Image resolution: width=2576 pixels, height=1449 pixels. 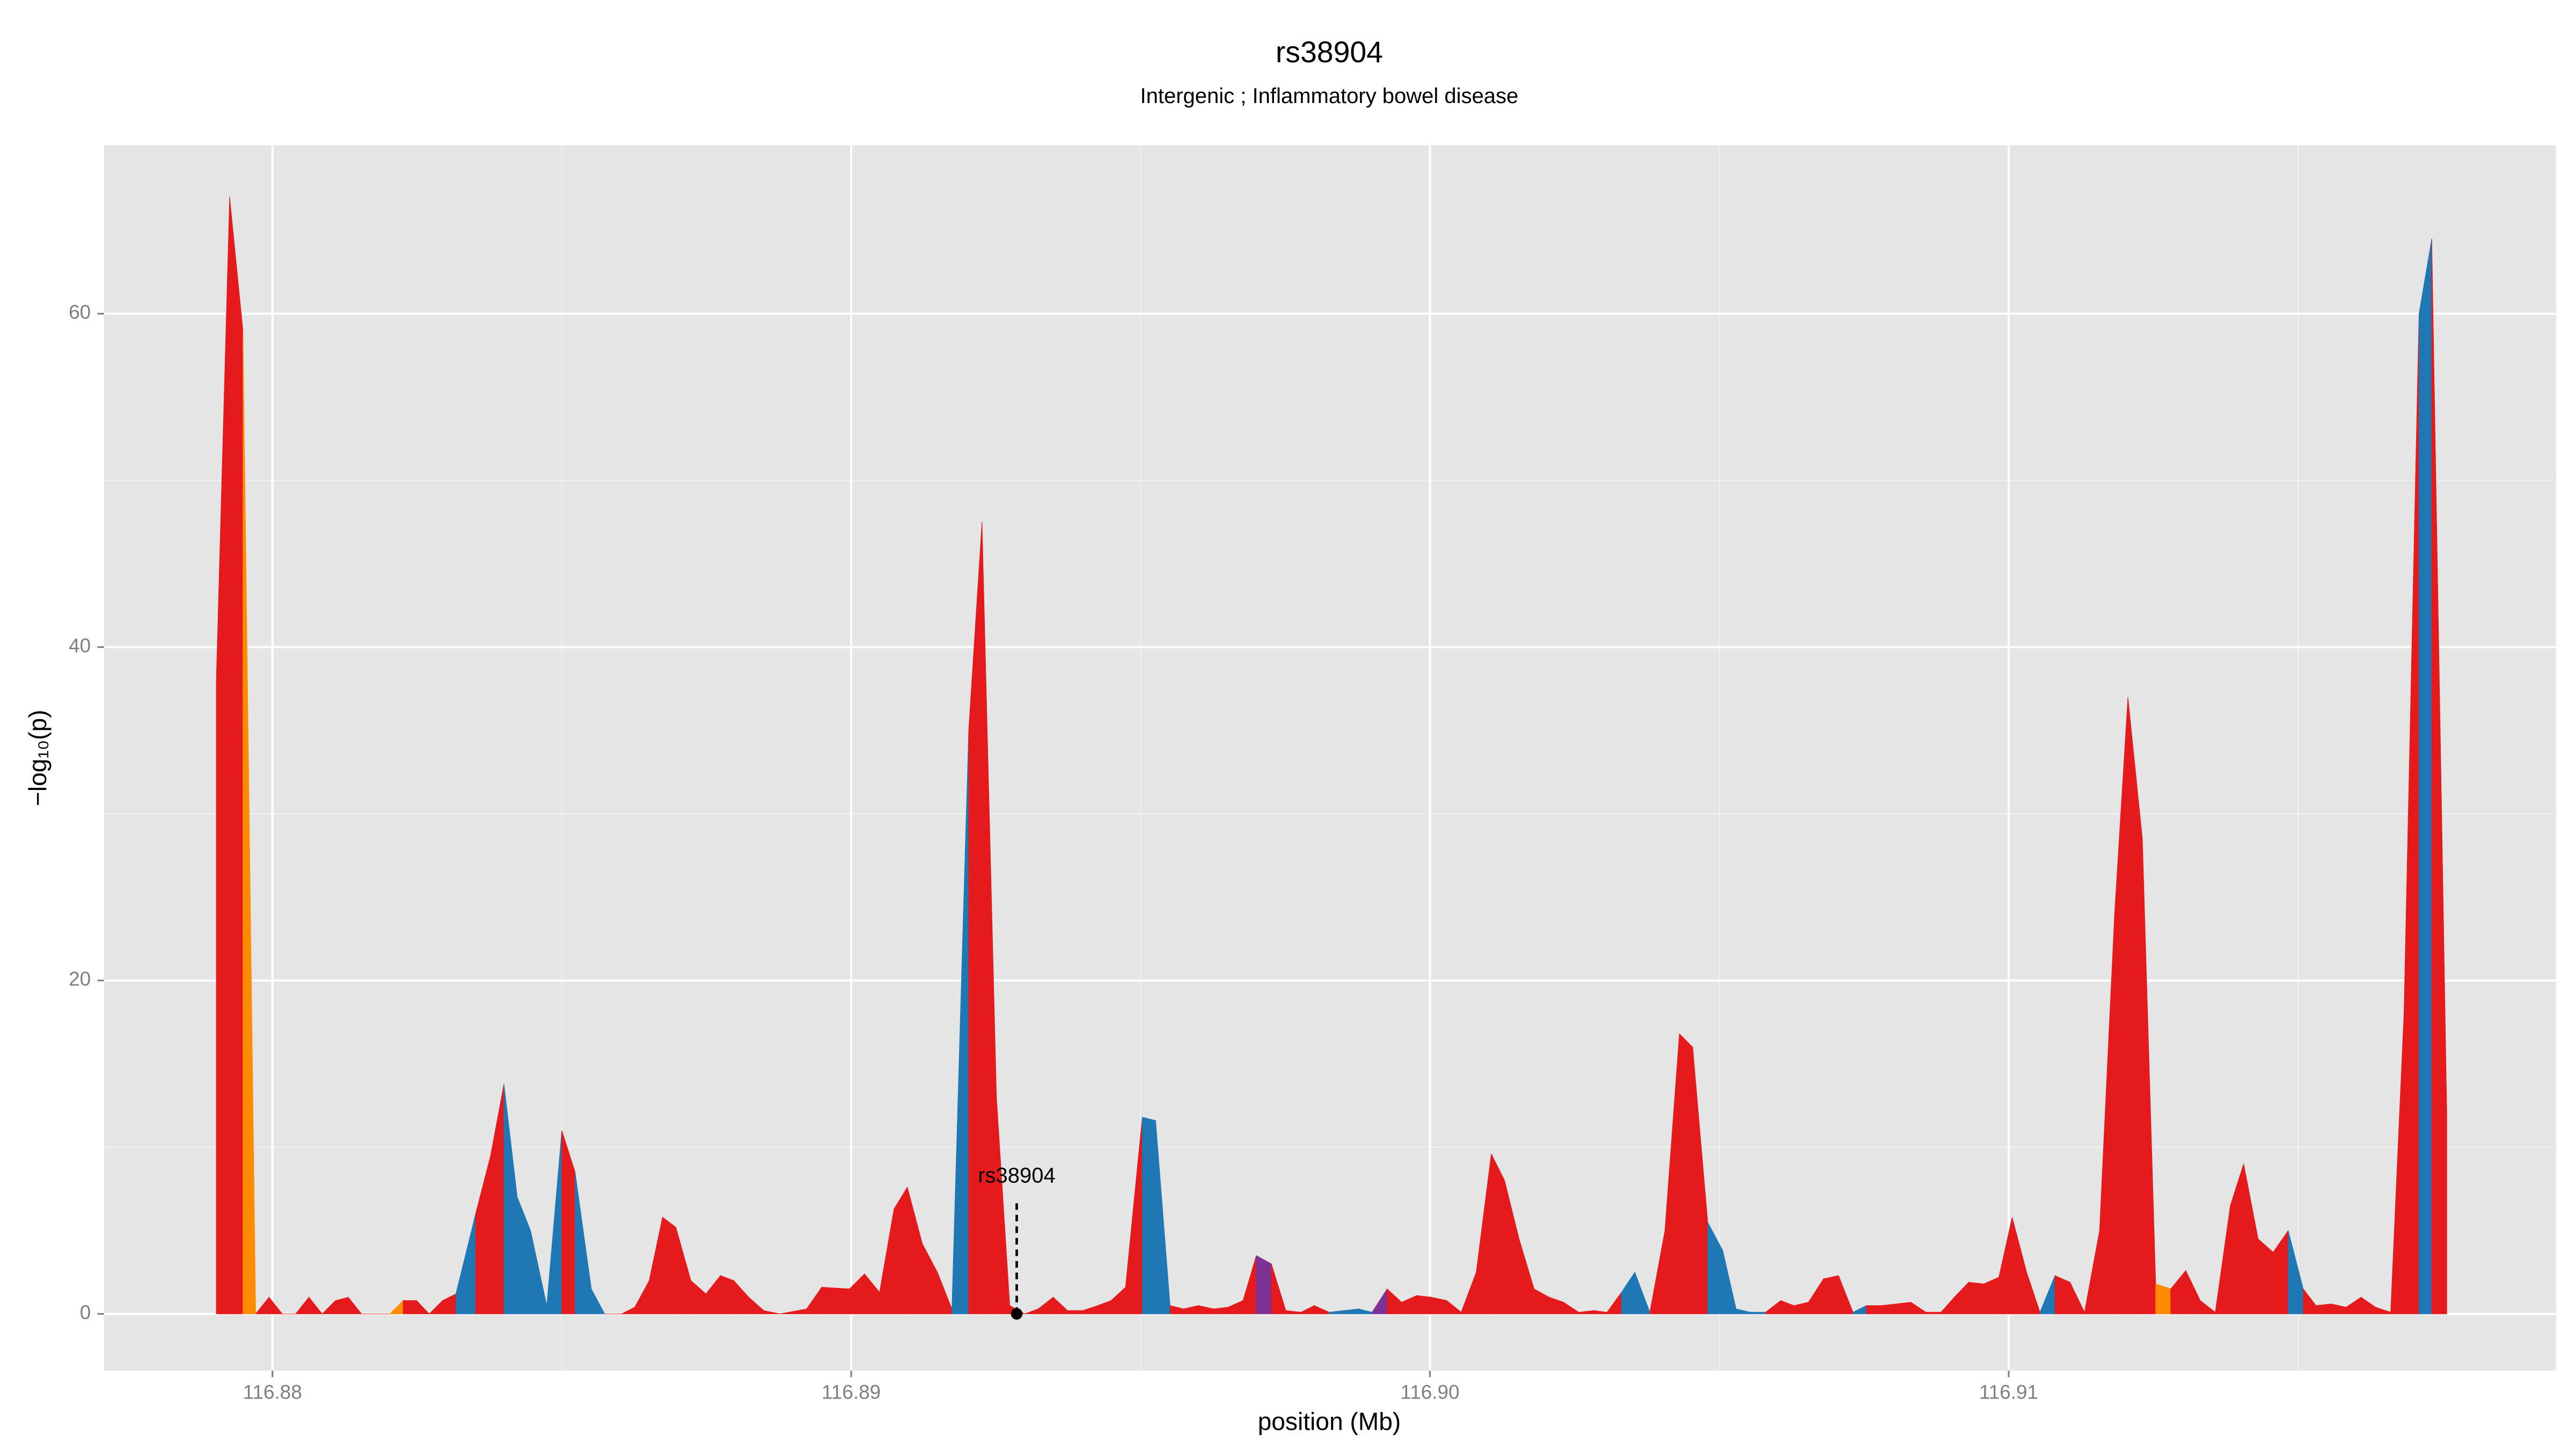 What do you see at coordinates (851, 1392) in the screenshot?
I see `x-tick-label: 116.89` at bounding box center [851, 1392].